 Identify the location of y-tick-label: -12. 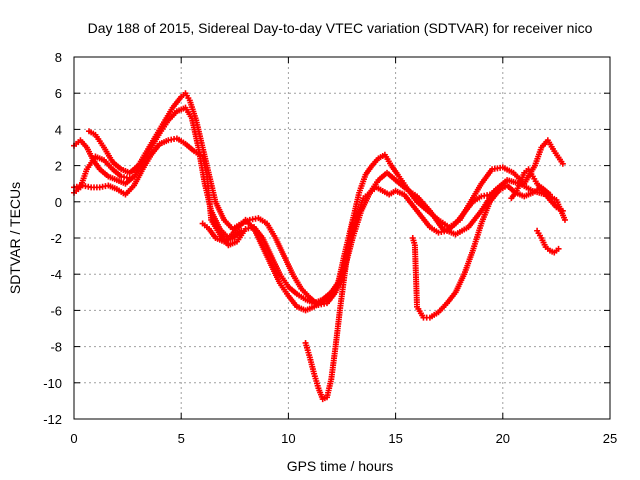
(52, 419).